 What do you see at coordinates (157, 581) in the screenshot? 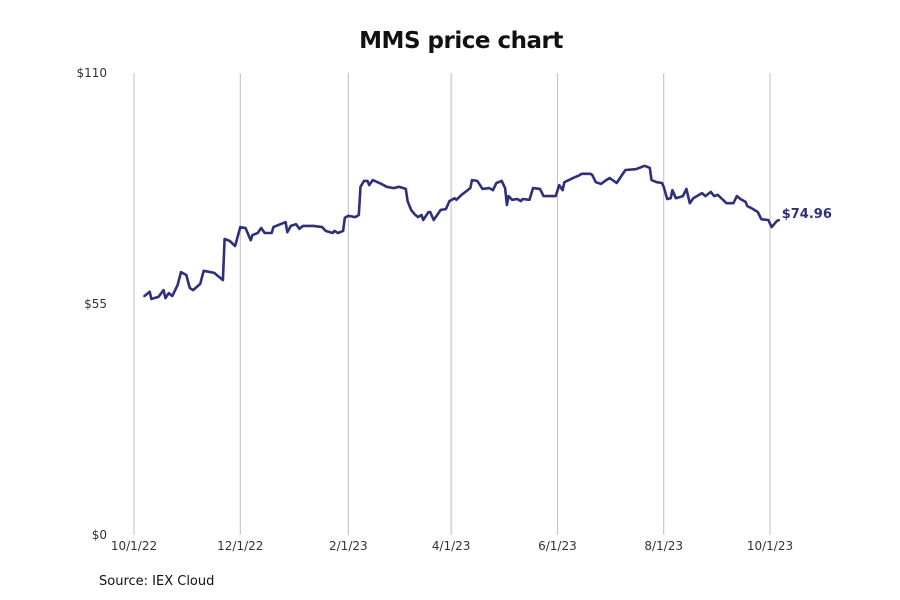
I see `source-note: Source: IEX Cloud` at bounding box center [157, 581].